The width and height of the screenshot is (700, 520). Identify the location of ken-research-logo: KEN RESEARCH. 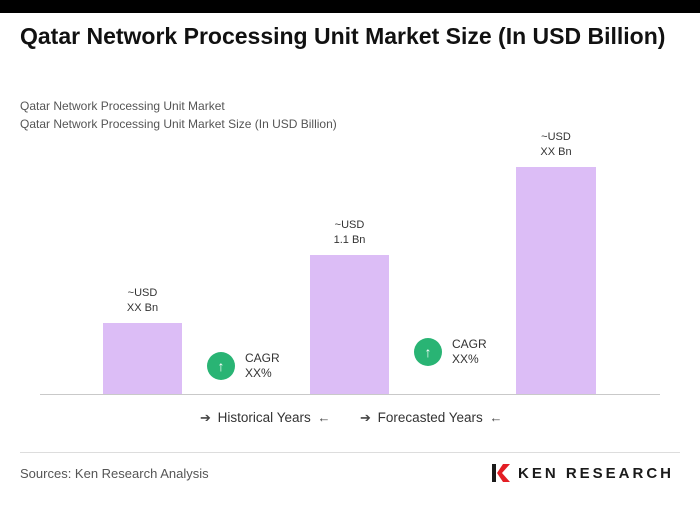
(582, 473).